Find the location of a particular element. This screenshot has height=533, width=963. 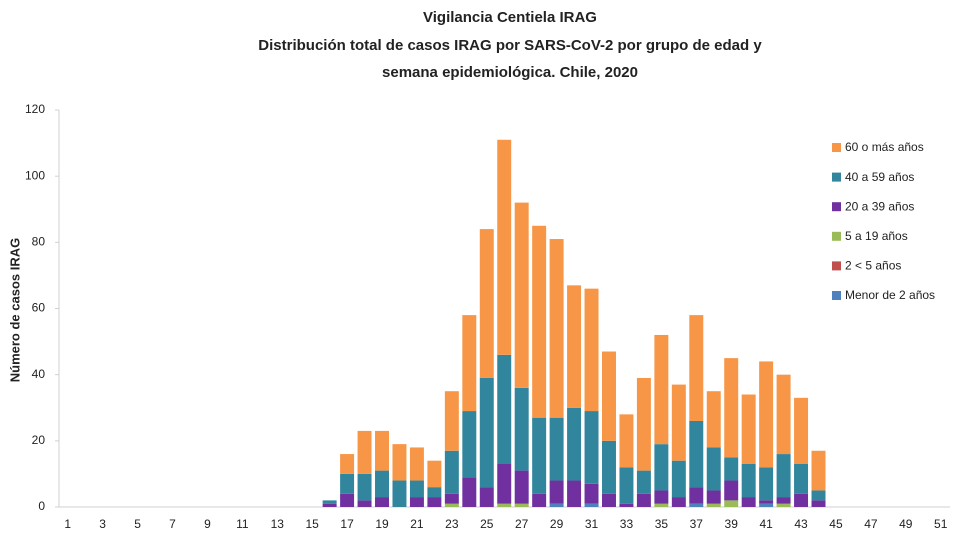

x-tick-label: 51 is located at coordinates (941, 524).